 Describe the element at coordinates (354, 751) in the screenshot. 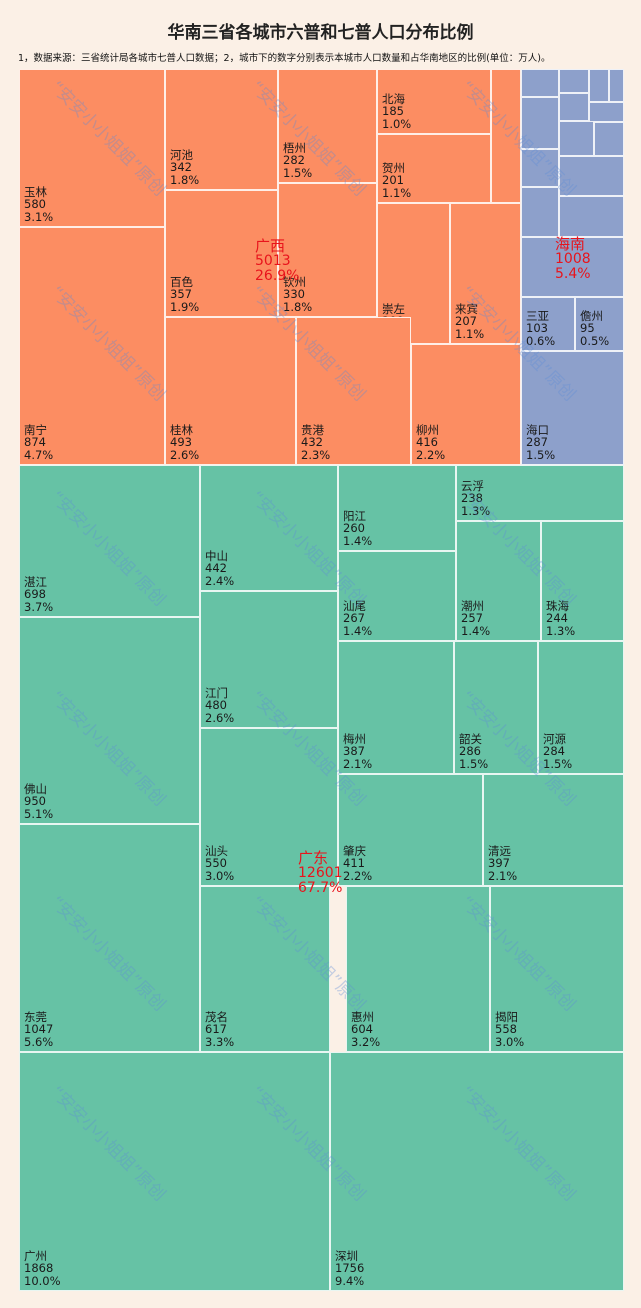

I see `city-value: 387` at that location.